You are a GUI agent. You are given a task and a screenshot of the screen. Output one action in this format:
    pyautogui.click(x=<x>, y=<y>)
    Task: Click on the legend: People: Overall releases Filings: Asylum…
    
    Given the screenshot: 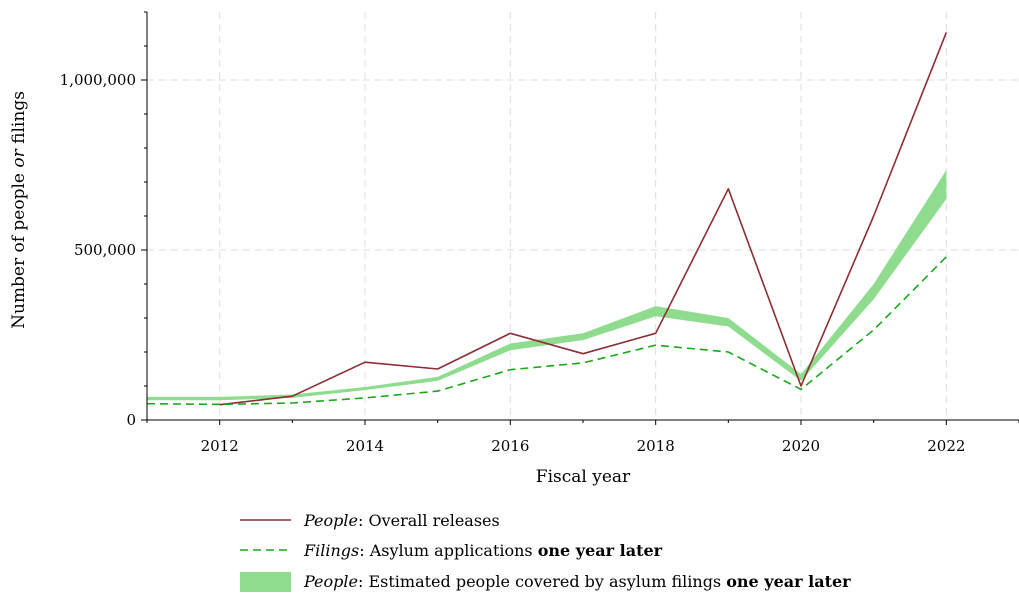 What is the action you would take?
    pyautogui.click(x=545, y=551)
    